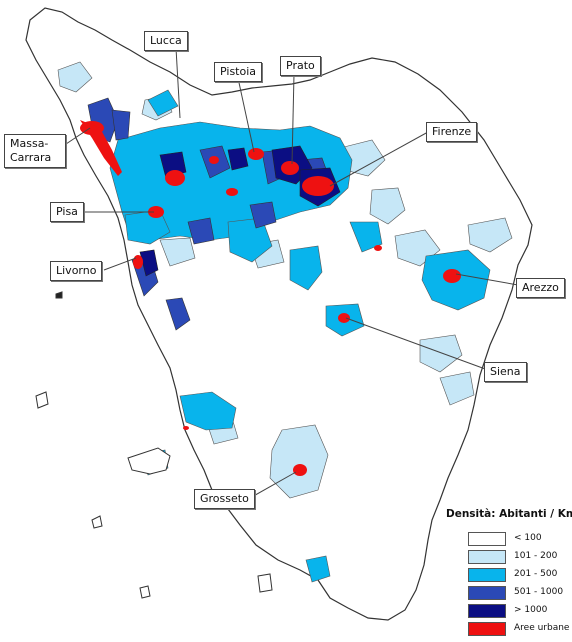  I want to click on legend-label: > 1000, so click(531, 610).